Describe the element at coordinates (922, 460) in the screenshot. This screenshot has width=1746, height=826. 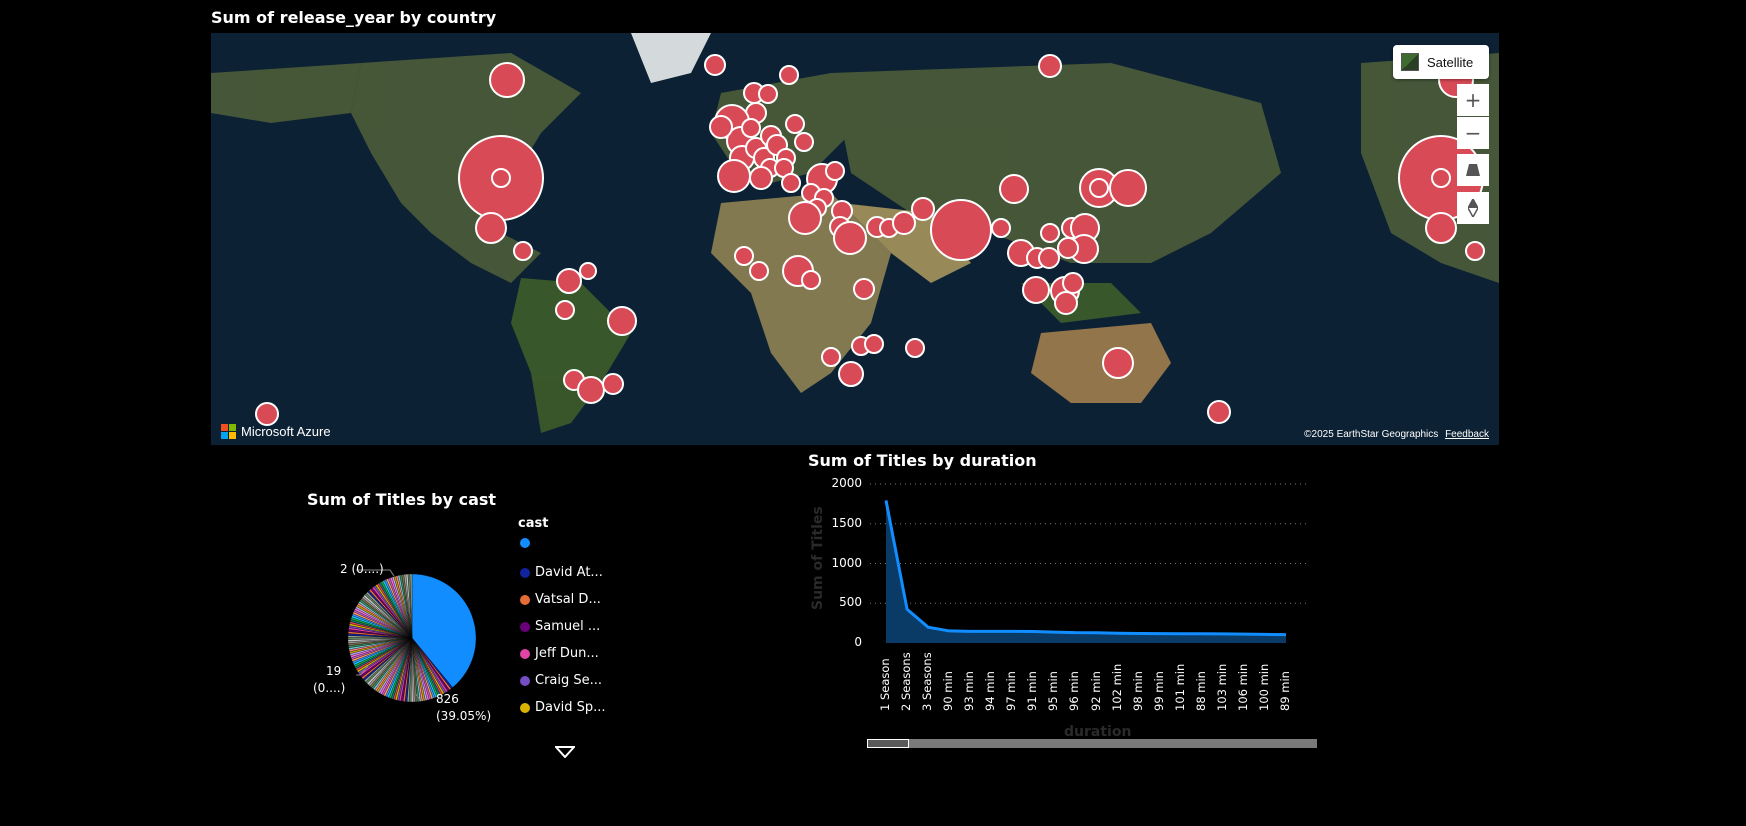
I see `line-chart-title: Sum of Titles by duration` at that location.